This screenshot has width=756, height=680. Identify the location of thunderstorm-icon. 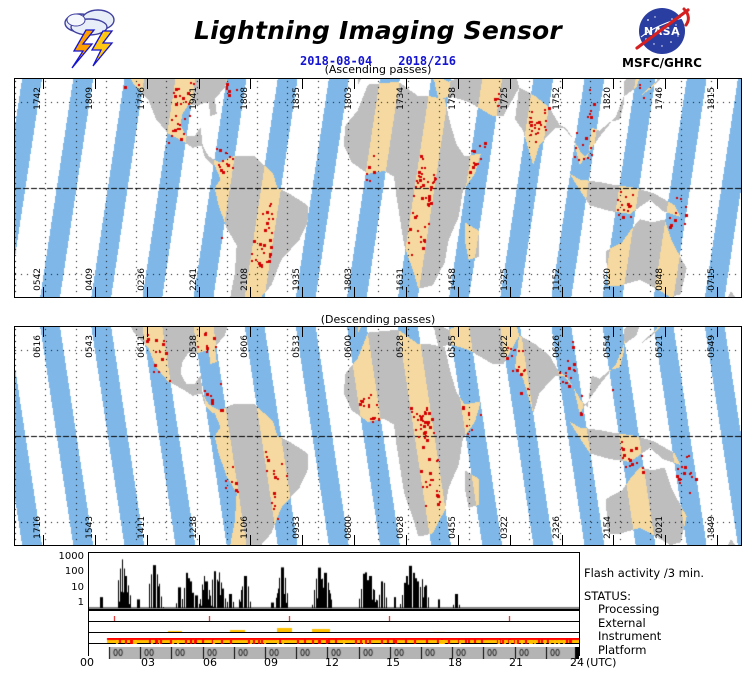
(89, 39).